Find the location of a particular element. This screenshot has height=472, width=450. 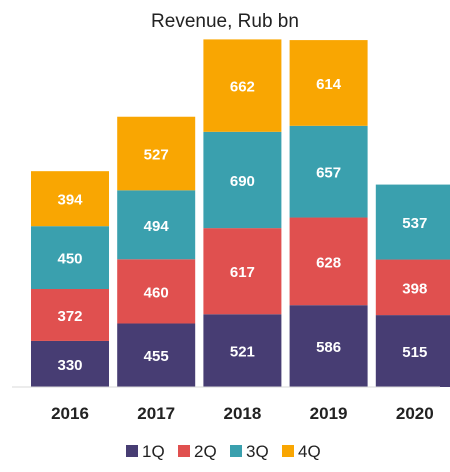

value-label-2018-4Q: 662 is located at coordinates (242, 87).